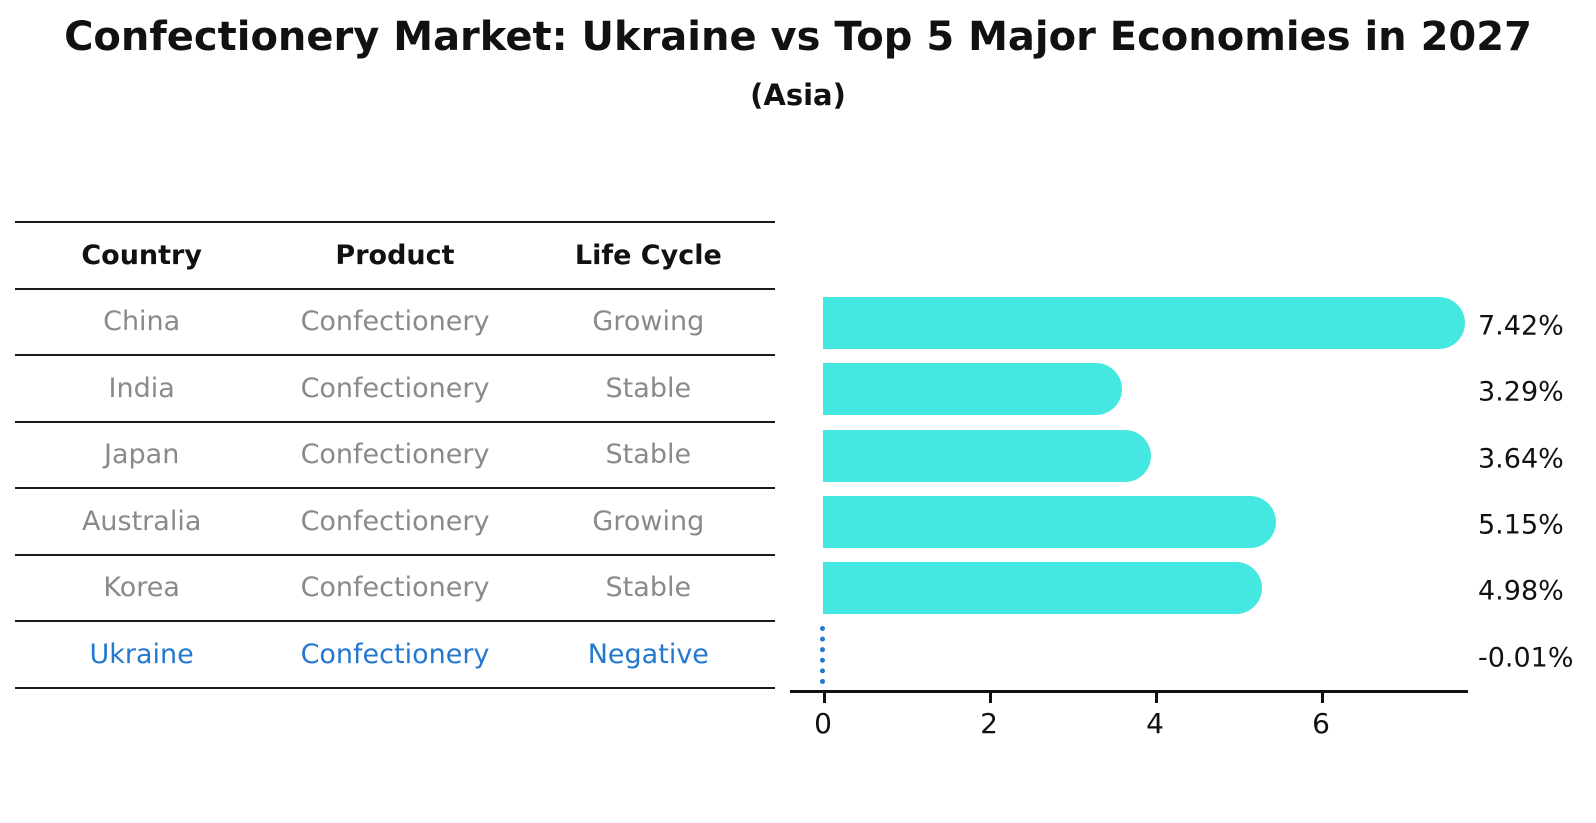 This screenshot has height=823, width=1596. What do you see at coordinates (823, 723) in the screenshot?
I see `x-axis-tick-label: 0` at bounding box center [823, 723].